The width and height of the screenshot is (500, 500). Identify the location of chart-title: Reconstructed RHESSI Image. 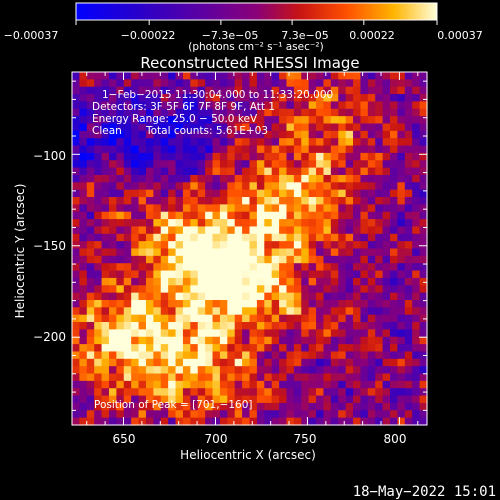
(249, 63).